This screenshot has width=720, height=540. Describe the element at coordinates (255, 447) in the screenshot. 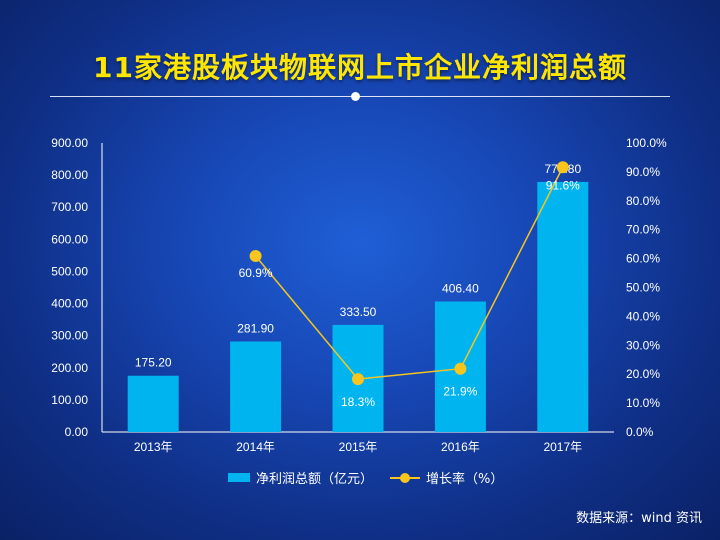

I see `x-tick-label: 2014年` at that location.